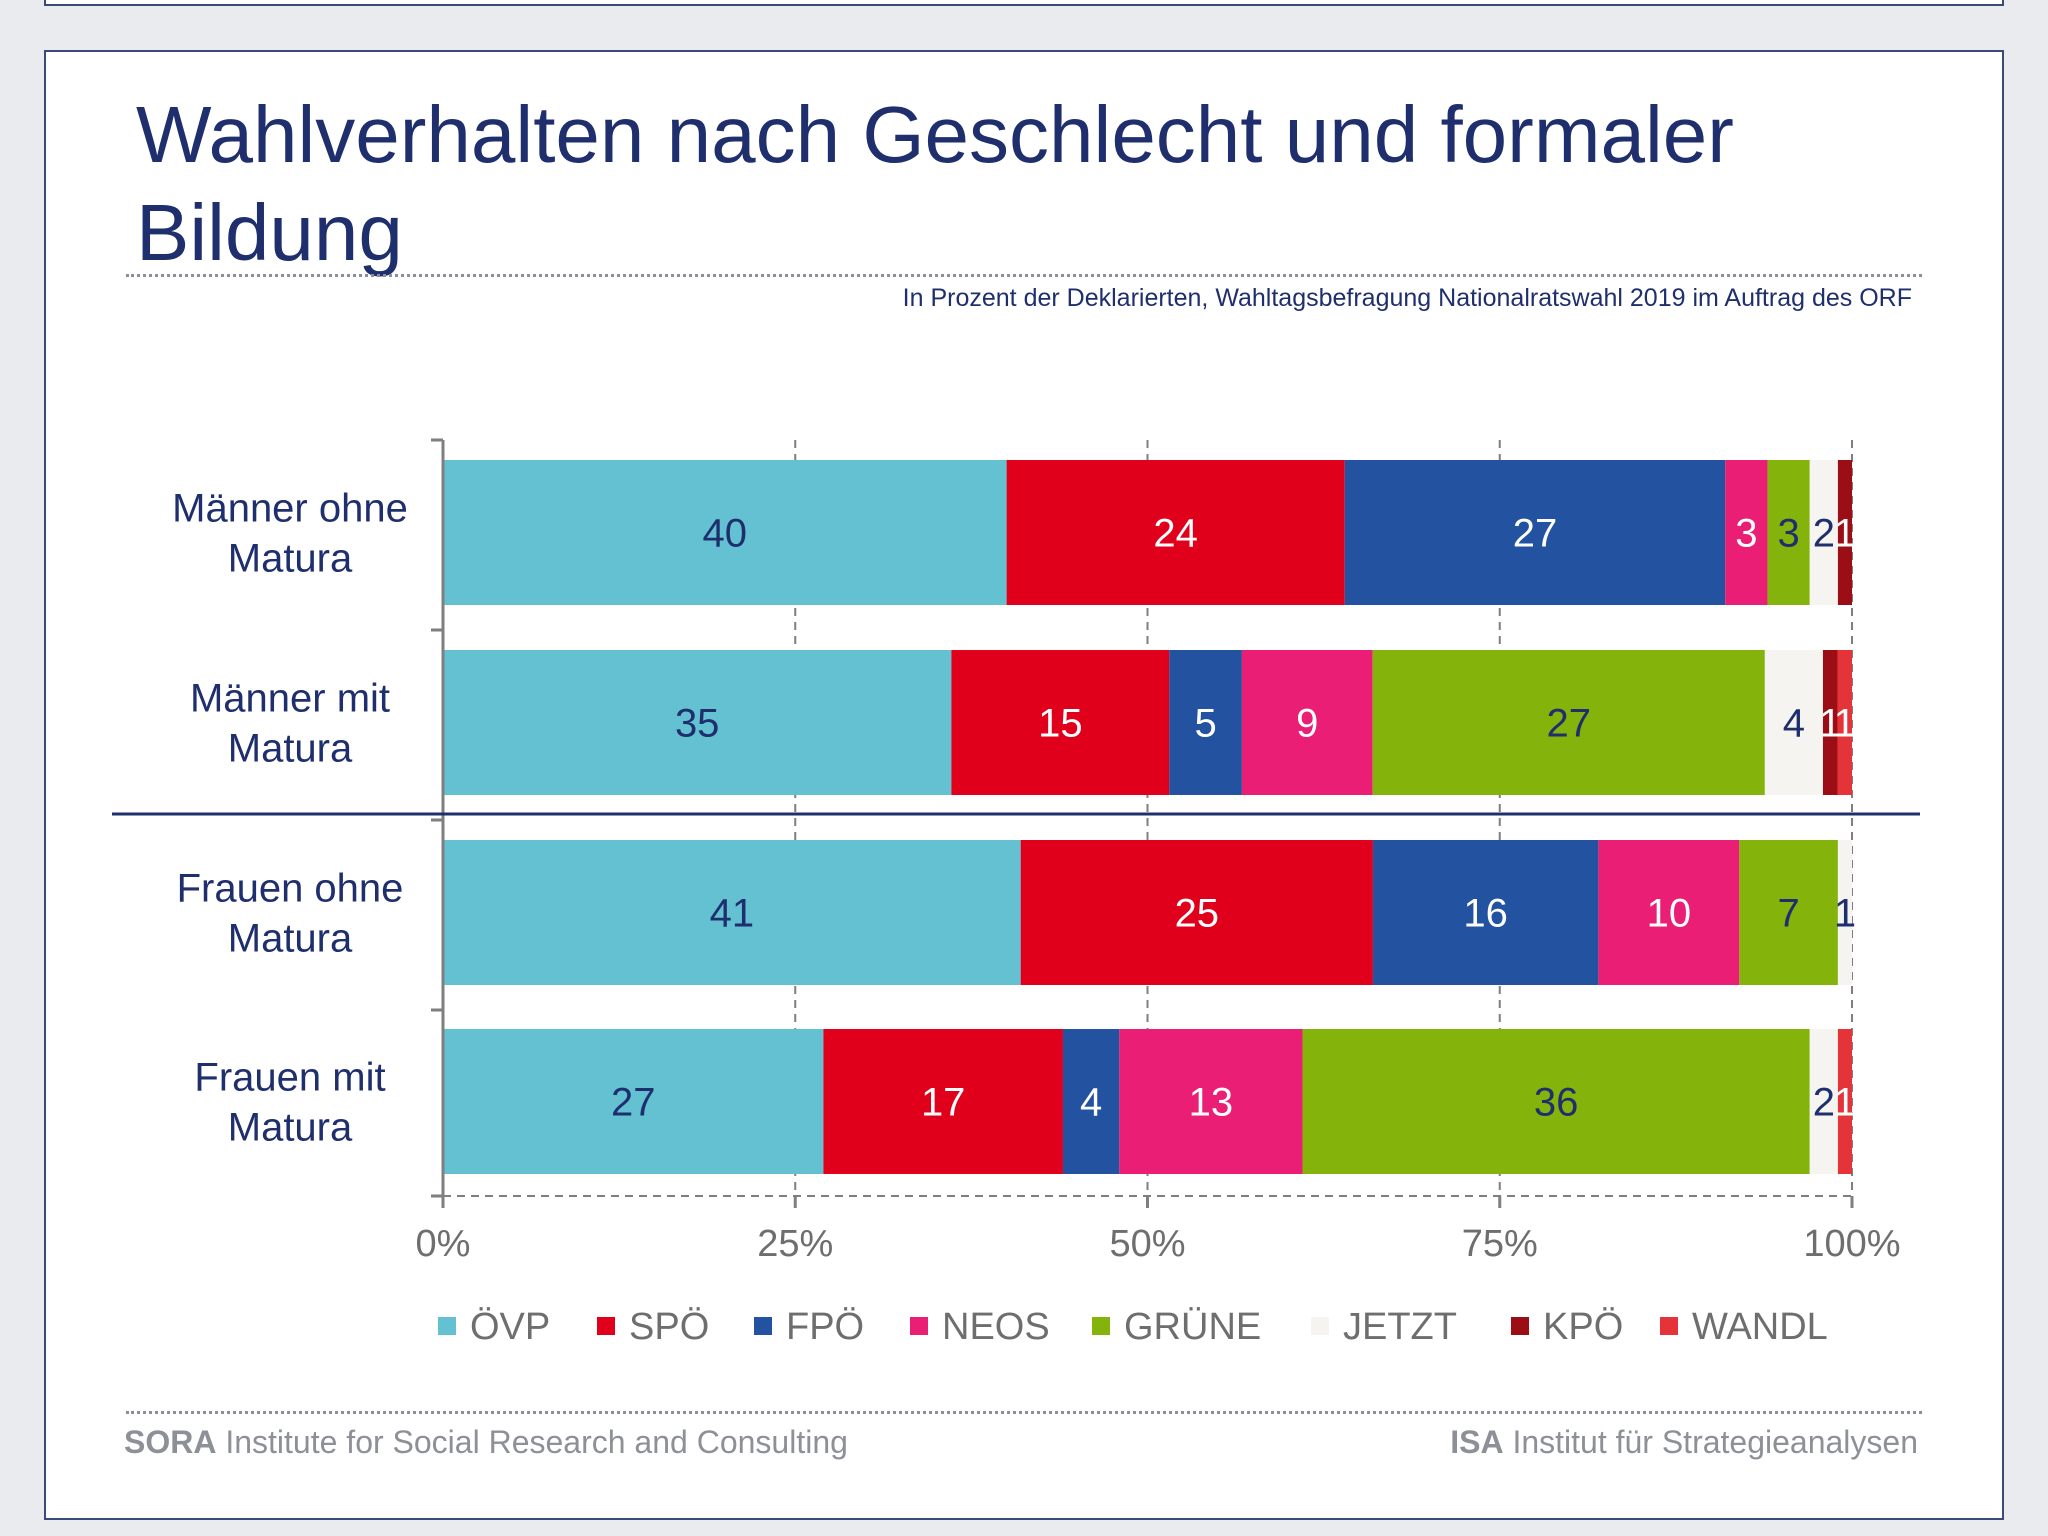 The width and height of the screenshot is (2048, 1536). I want to click on data-label: 36, so click(1556, 1103).